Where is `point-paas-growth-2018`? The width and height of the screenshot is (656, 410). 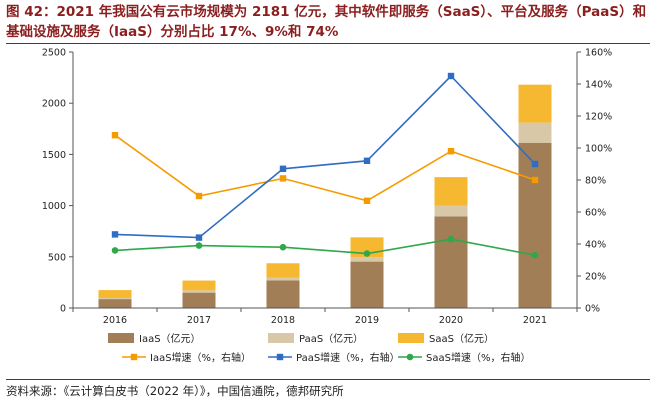 point-paas-growth-2018 is located at coordinates (283, 168).